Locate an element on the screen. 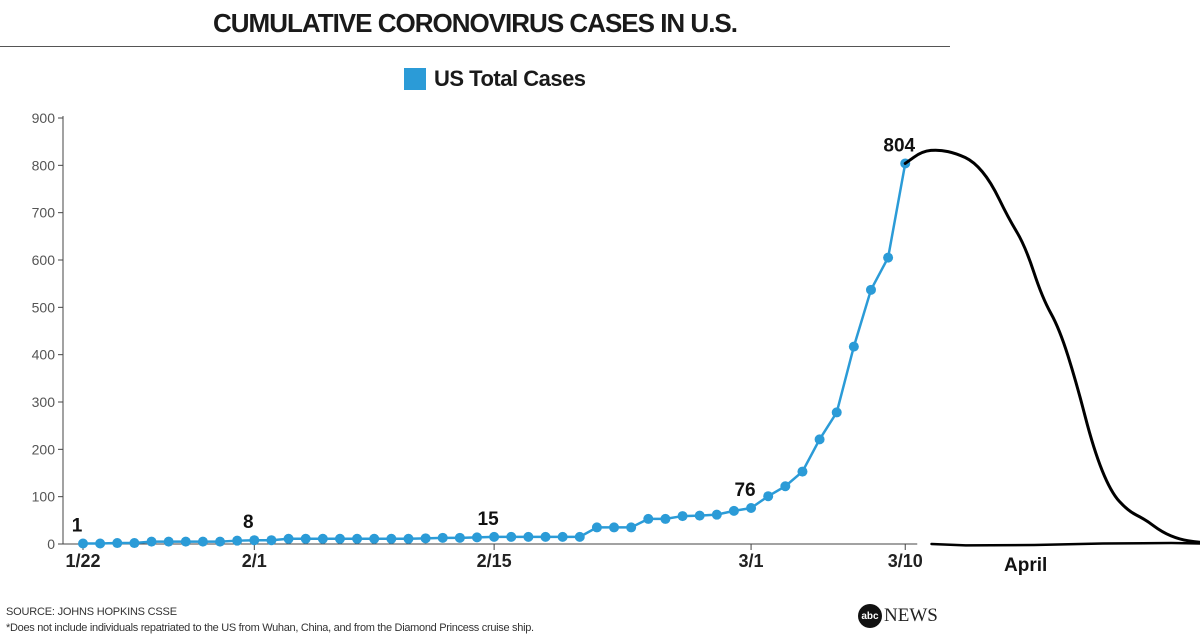 The image size is (1200, 642). y-tick-label: 200 is located at coordinates (44, 449).